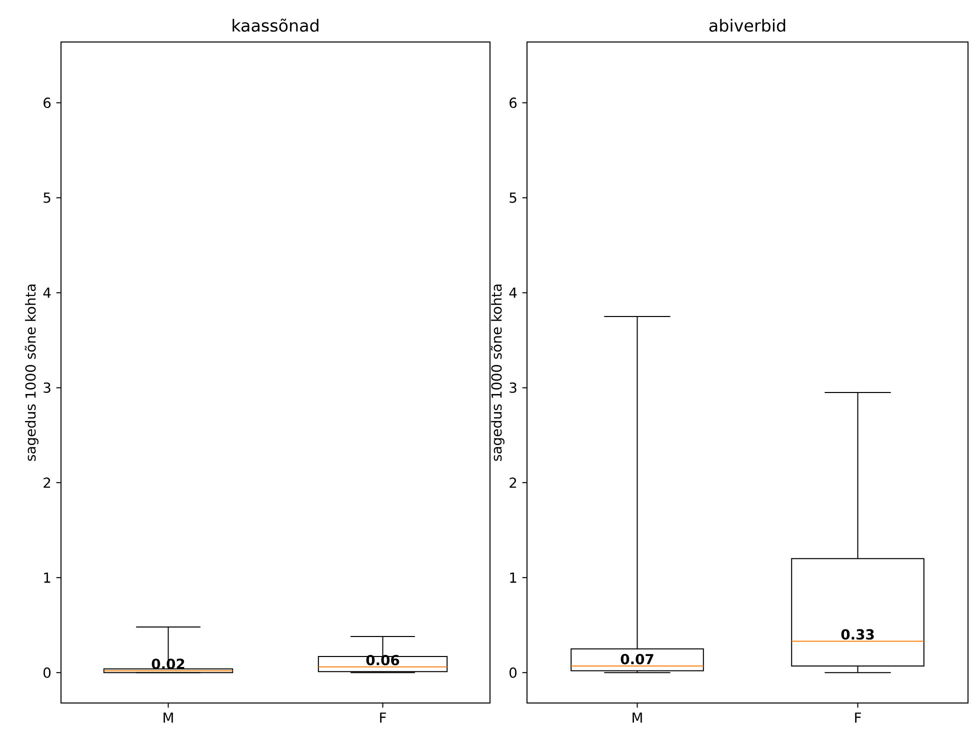 The image size is (973, 729). Describe the element at coordinates (857, 634) in the screenshot. I see `text: 0.33` at that location.